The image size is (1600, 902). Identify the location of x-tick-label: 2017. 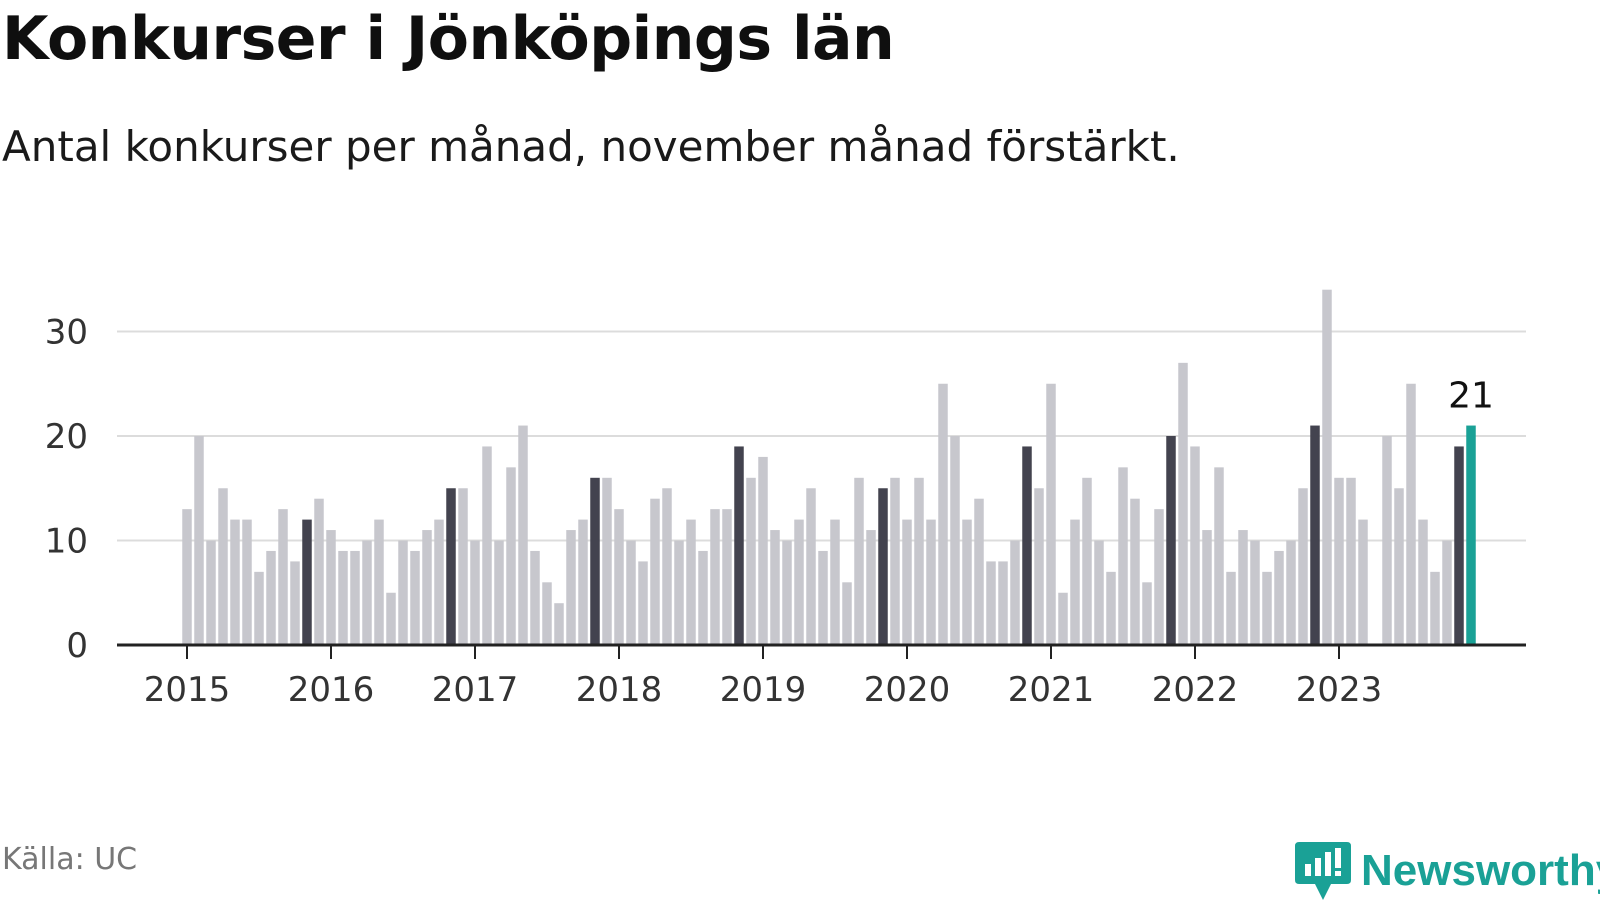
(475, 690).